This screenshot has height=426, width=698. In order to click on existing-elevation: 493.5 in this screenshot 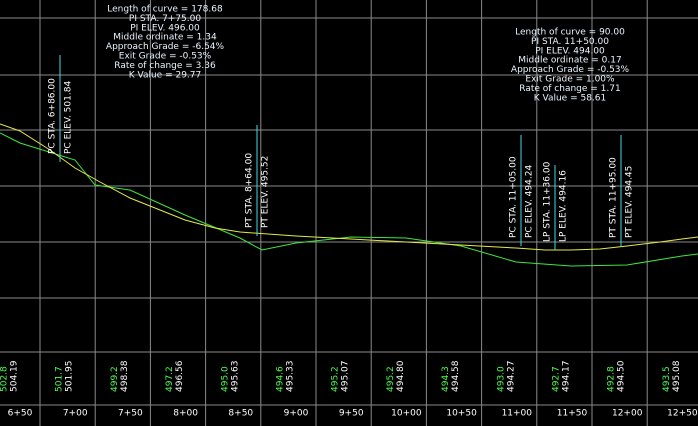, I will do `click(667, 379)`.